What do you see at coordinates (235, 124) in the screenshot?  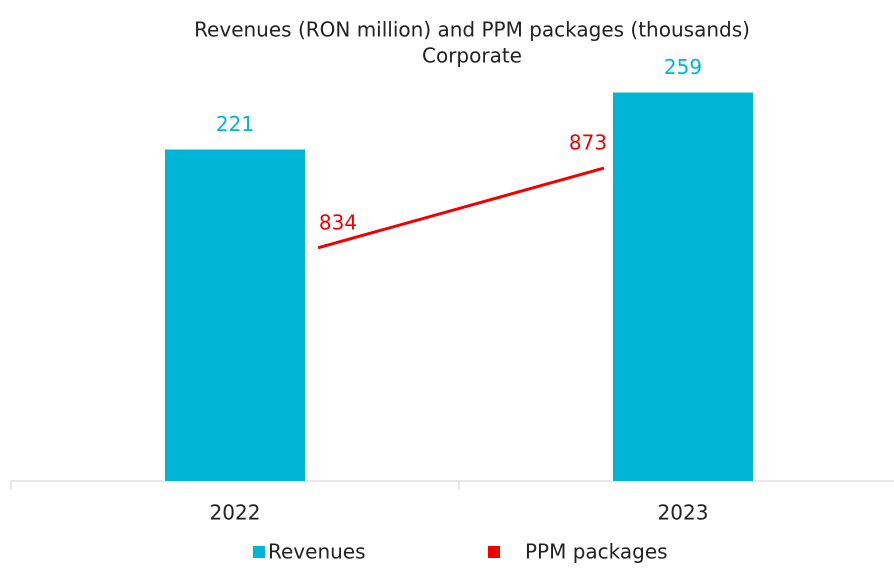 I see `data-label: 221` at bounding box center [235, 124].